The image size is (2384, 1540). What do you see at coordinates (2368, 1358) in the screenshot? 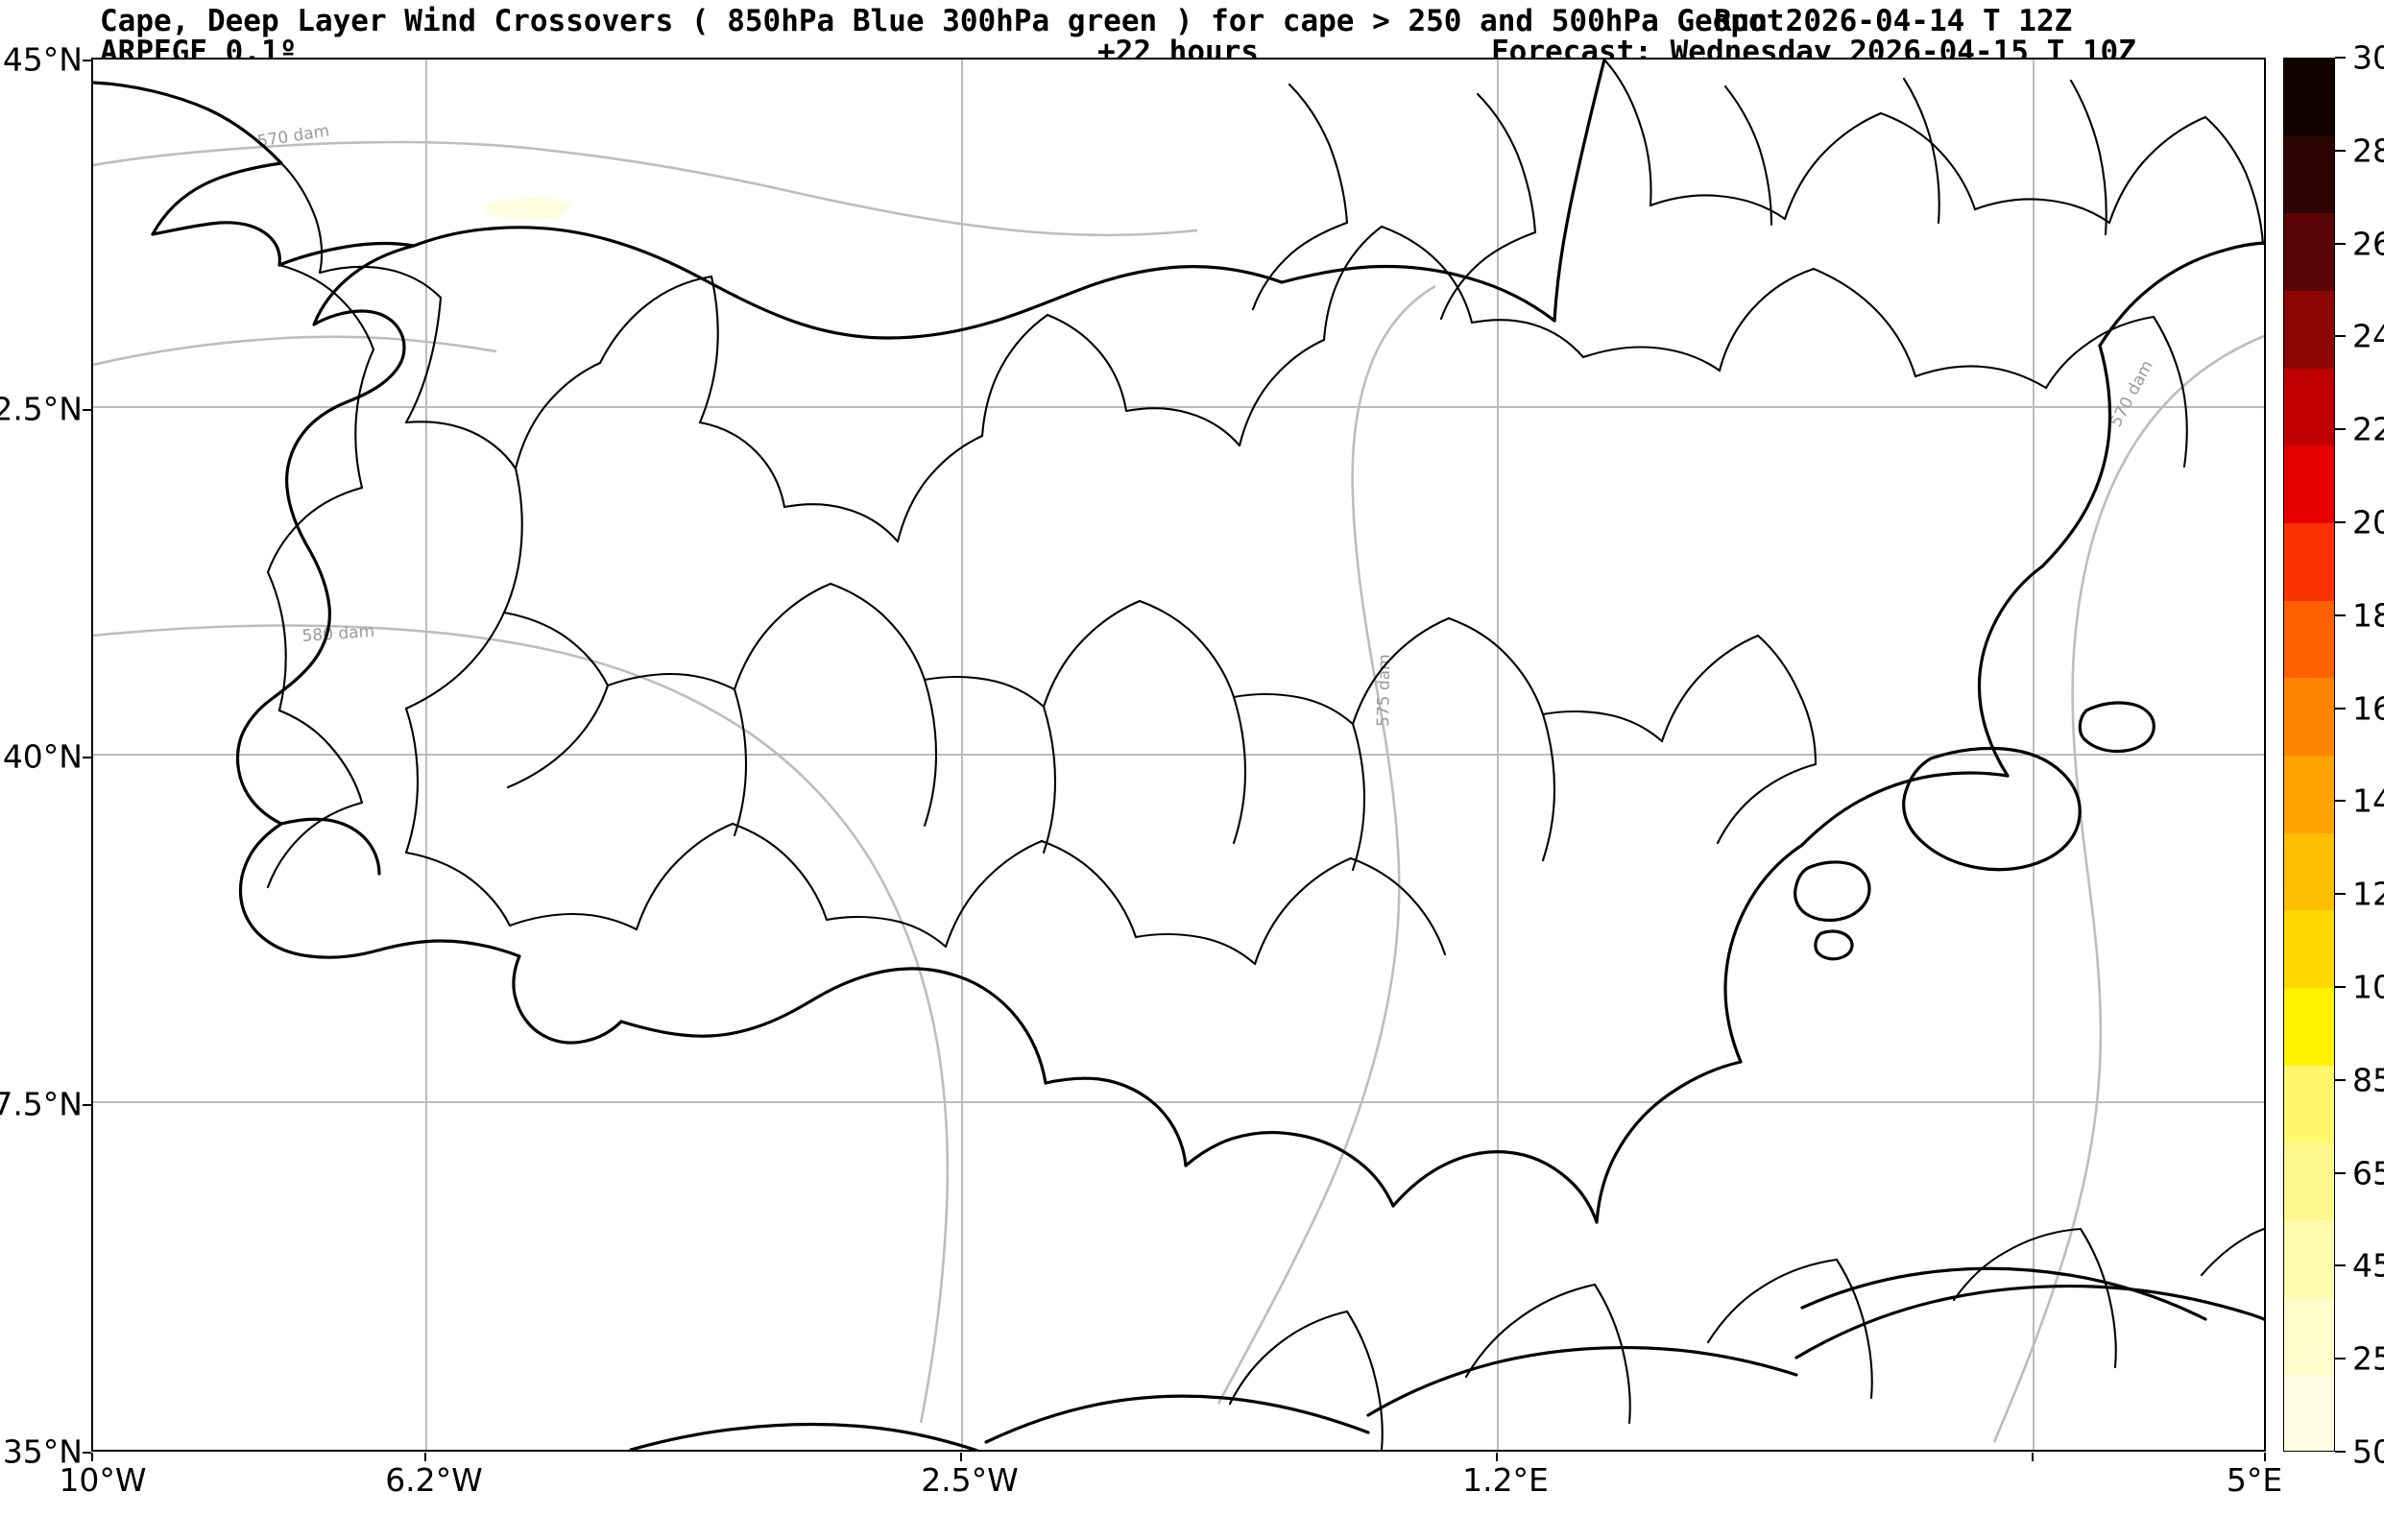
I see `colorbar-tick-label: 250` at bounding box center [2368, 1358].